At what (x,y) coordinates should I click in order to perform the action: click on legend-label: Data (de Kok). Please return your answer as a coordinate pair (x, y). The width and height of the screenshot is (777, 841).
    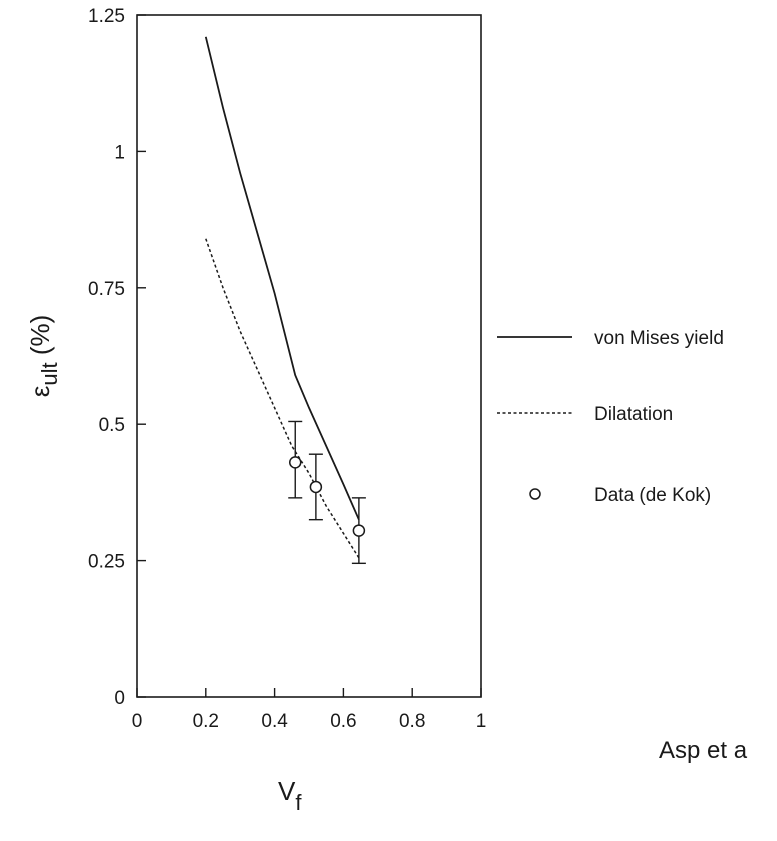
    Looking at the image, I should click on (652, 495).